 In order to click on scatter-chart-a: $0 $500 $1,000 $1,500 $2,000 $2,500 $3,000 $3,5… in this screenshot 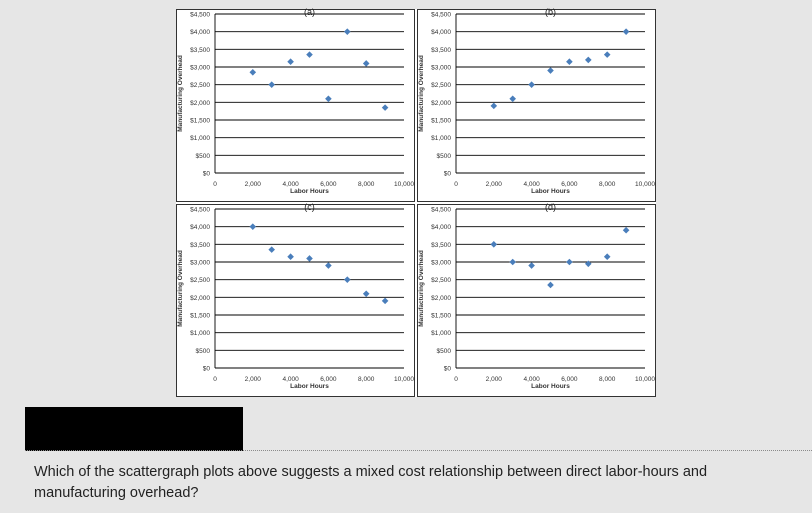, I will do `click(295, 105)`.